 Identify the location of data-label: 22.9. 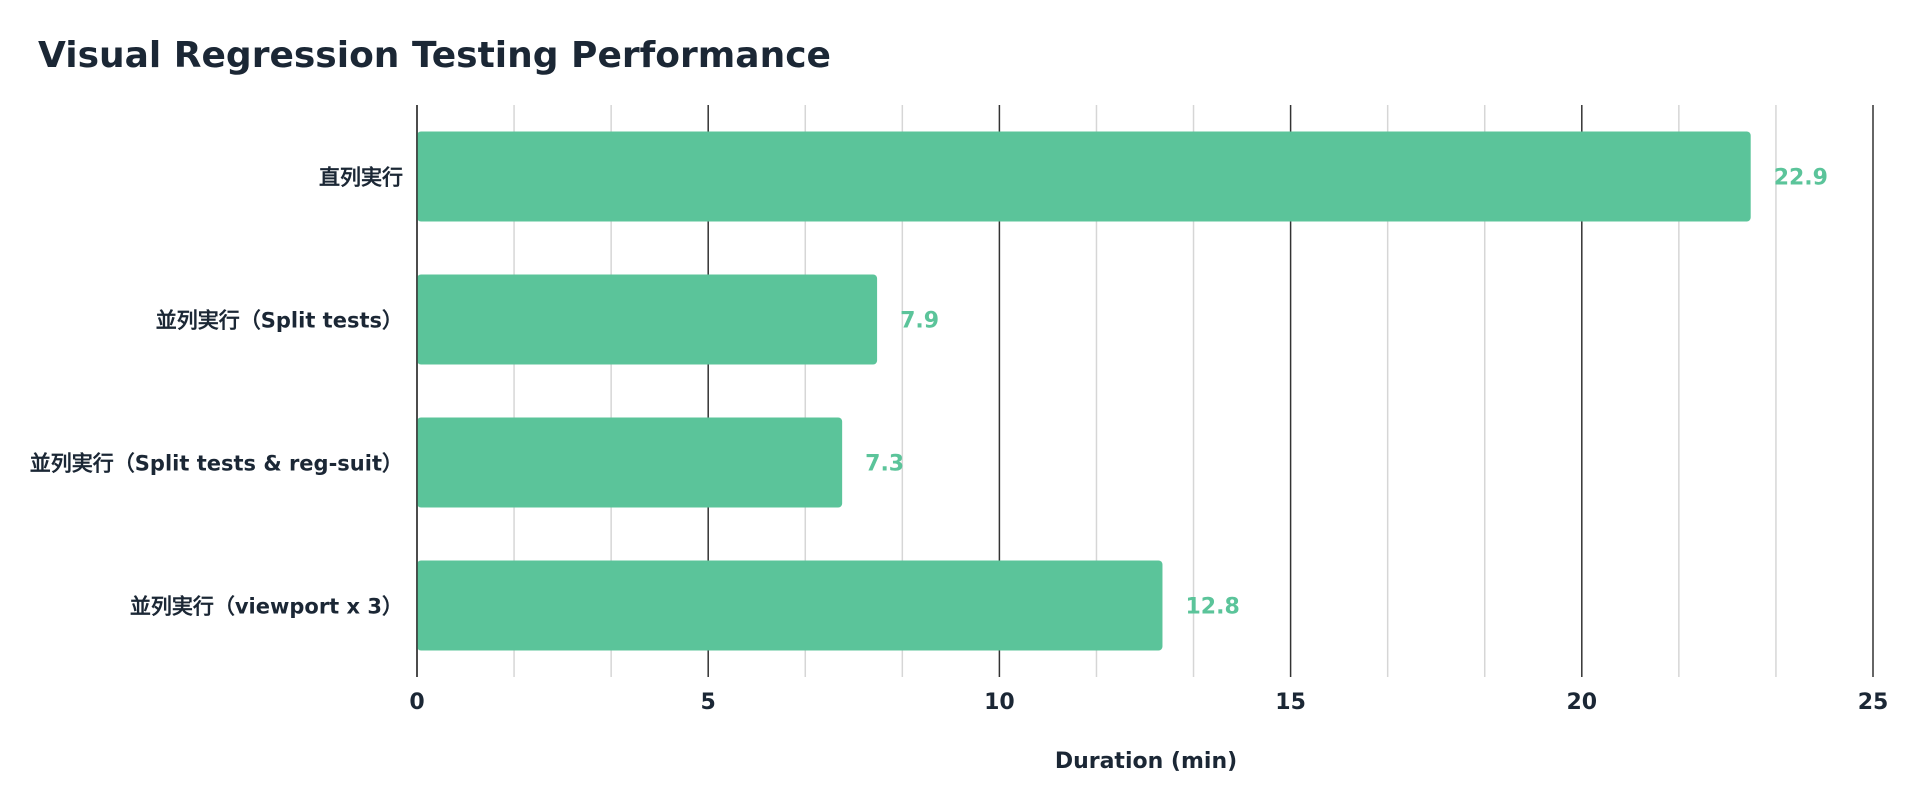
(1801, 178).